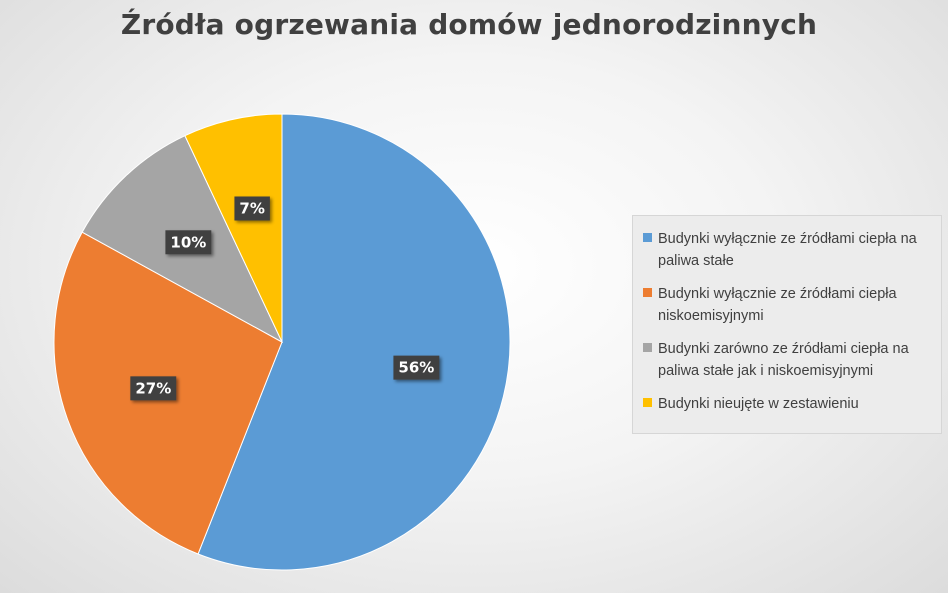  I want to click on slice-label-text: 27%, so click(153, 388).